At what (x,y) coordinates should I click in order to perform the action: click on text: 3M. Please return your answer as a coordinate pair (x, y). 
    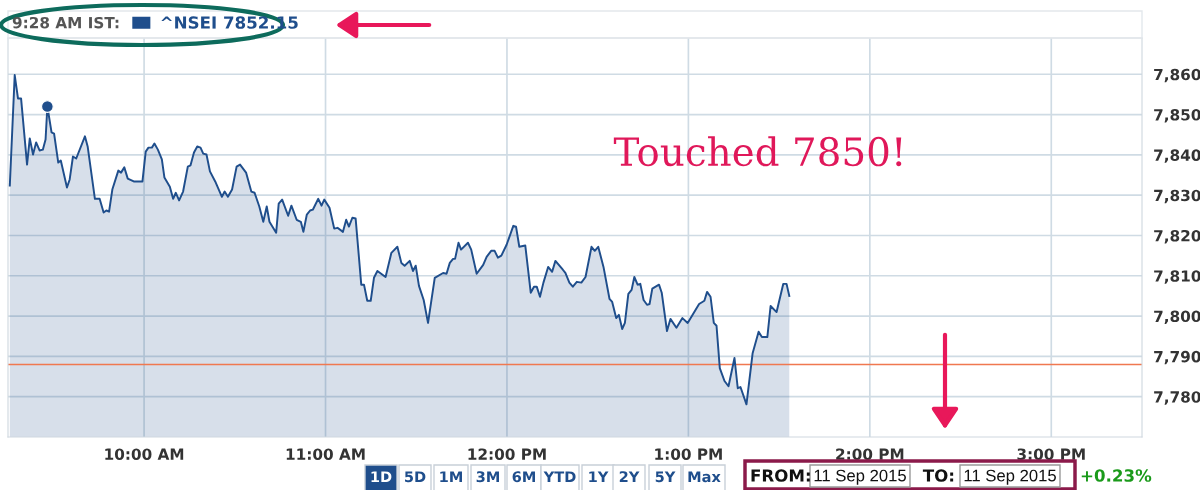
    Looking at the image, I should click on (487, 477).